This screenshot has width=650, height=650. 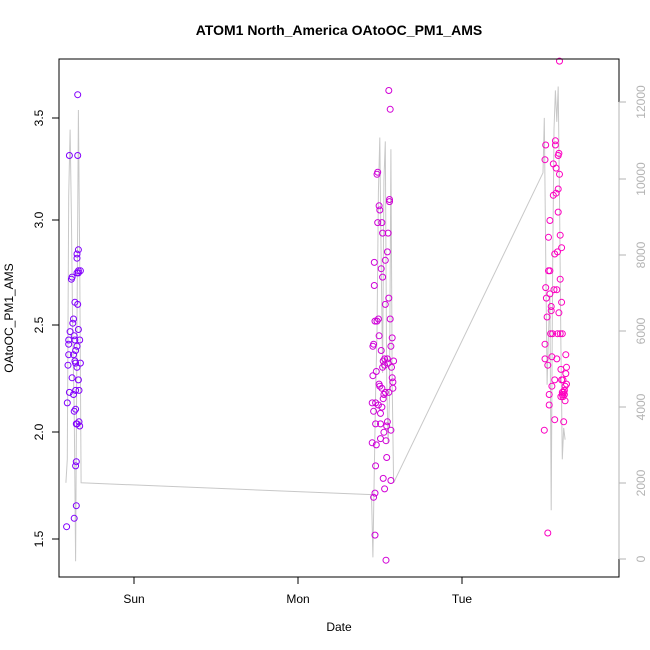 What do you see at coordinates (641, 482) in the screenshot?
I see `right-y-tick-label-2000: 2000` at bounding box center [641, 482].